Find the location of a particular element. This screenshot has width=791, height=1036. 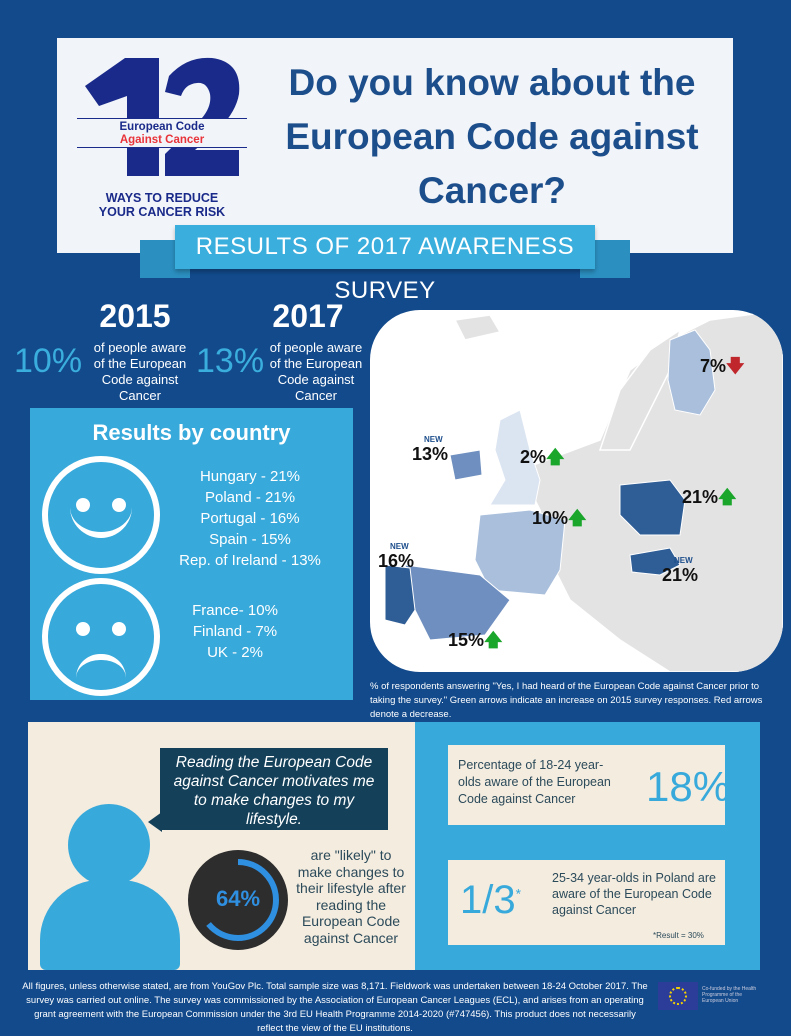

country-result: Poland - 21% is located at coordinates (250, 497).